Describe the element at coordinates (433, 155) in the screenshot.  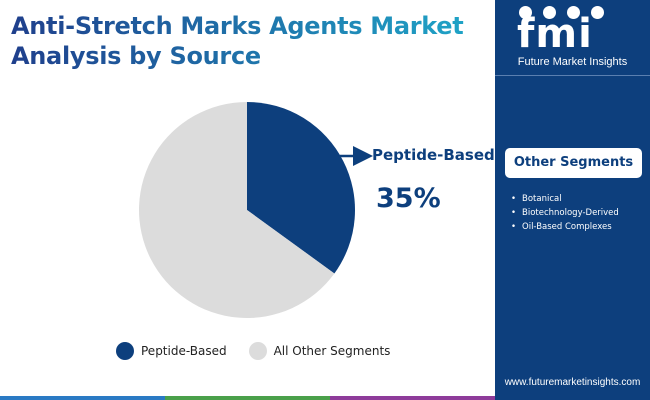
I see `callout-label: Peptide-Based` at that location.